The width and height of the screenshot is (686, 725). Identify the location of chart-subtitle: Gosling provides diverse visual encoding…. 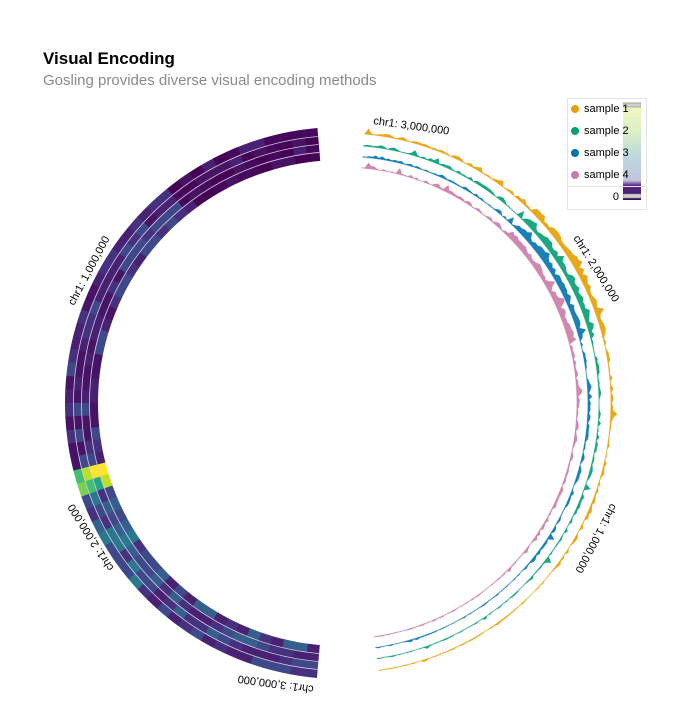
(210, 80).